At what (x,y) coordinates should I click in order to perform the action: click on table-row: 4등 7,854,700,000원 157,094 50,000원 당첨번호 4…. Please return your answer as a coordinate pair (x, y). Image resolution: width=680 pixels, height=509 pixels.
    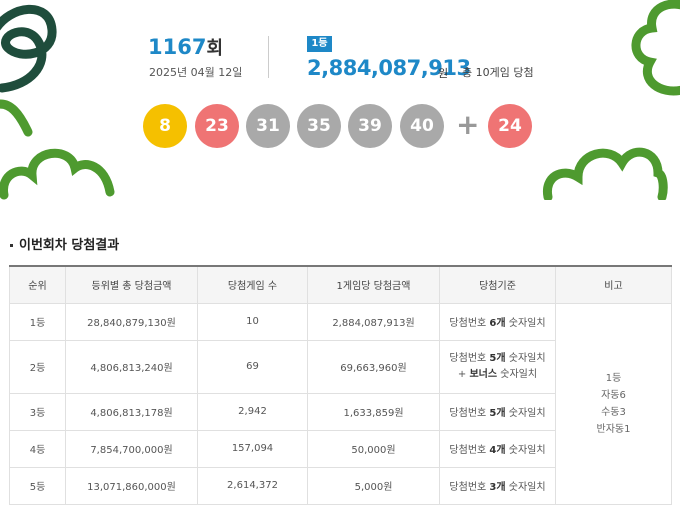
    Looking at the image, I should click on (340, 448).